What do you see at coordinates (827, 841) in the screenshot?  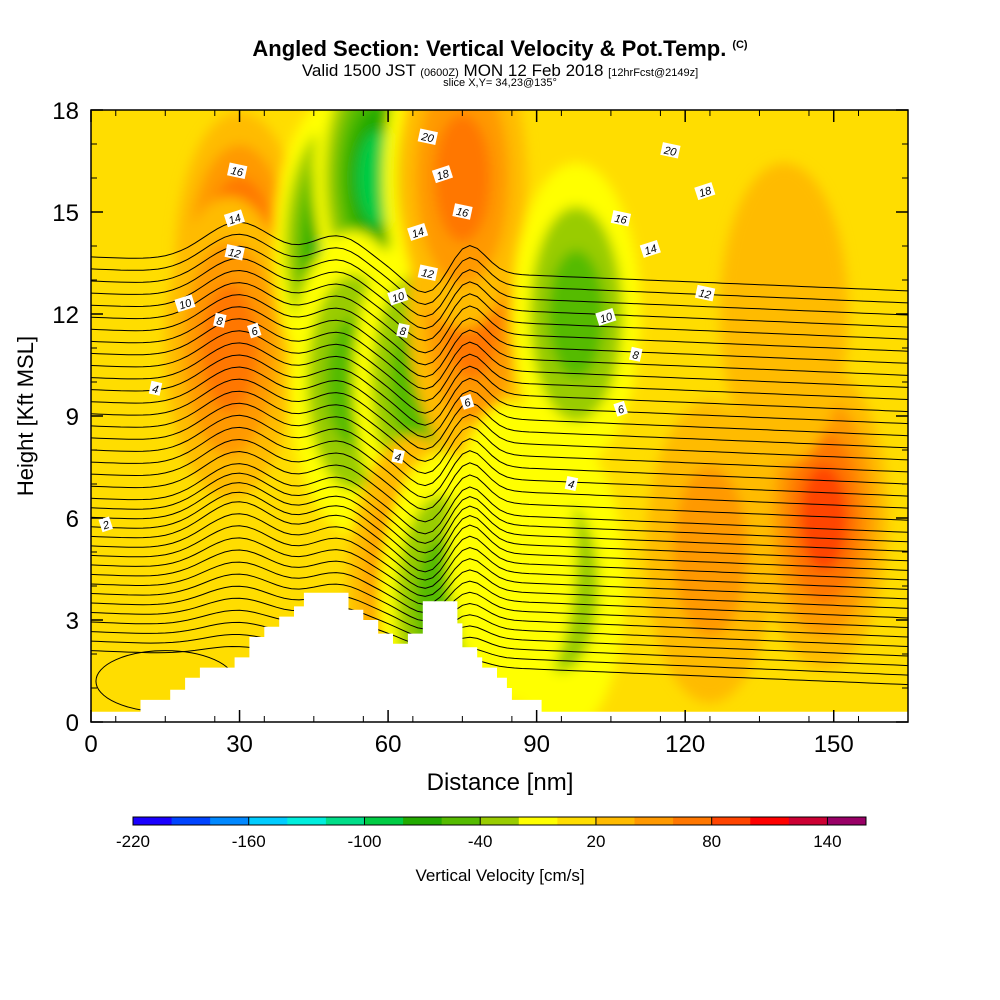 I see `colorbar-tick-label: 140` at bounding box center [827, 841].